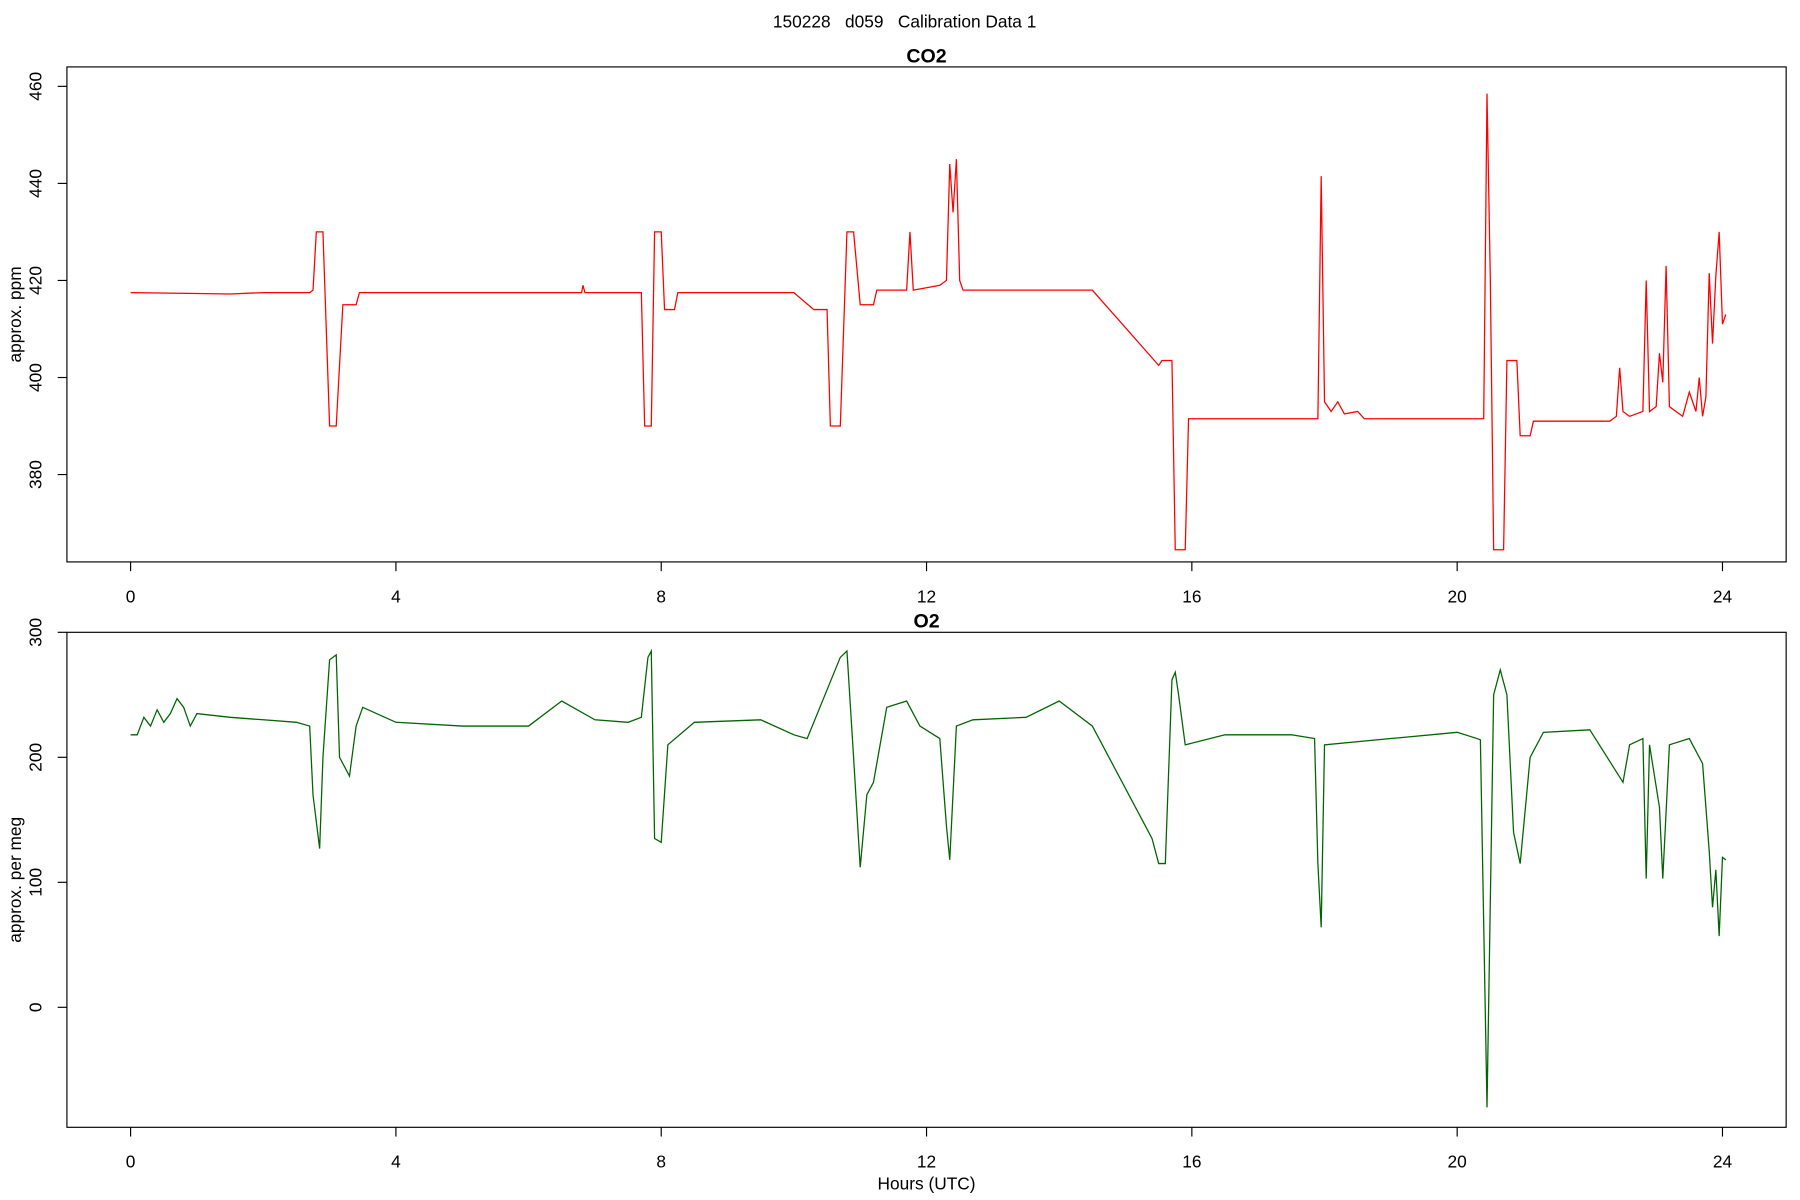  Describe the element at coordinates (36, 882) in the screenshot. I see `y-tick-label: 100` at that location.